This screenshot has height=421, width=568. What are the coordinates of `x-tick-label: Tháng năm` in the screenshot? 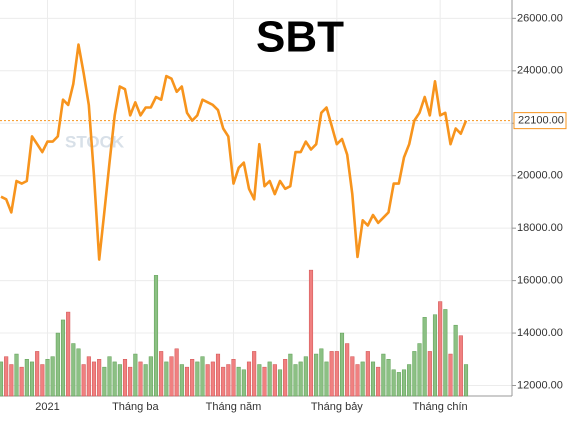 It's located at (234, 407).